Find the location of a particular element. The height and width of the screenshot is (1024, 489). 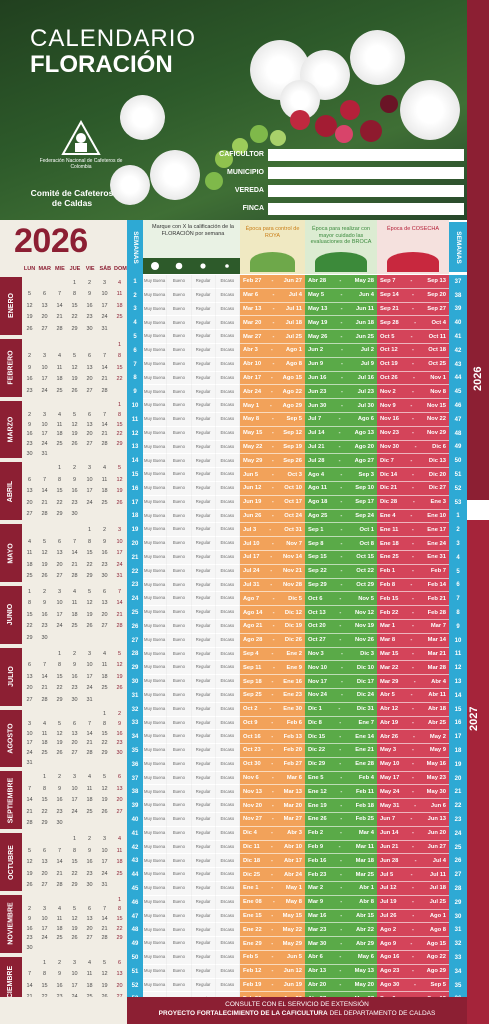

field-vereda: VEREDA is located at coordinates (332, 190).